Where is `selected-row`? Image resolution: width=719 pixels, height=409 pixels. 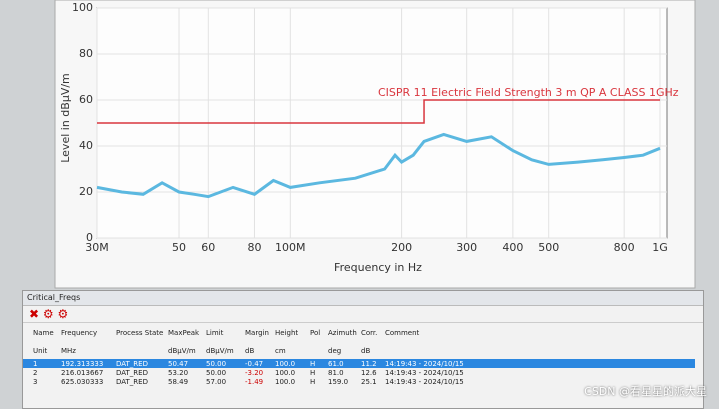
selected-row is located at coordinates (359, 363).